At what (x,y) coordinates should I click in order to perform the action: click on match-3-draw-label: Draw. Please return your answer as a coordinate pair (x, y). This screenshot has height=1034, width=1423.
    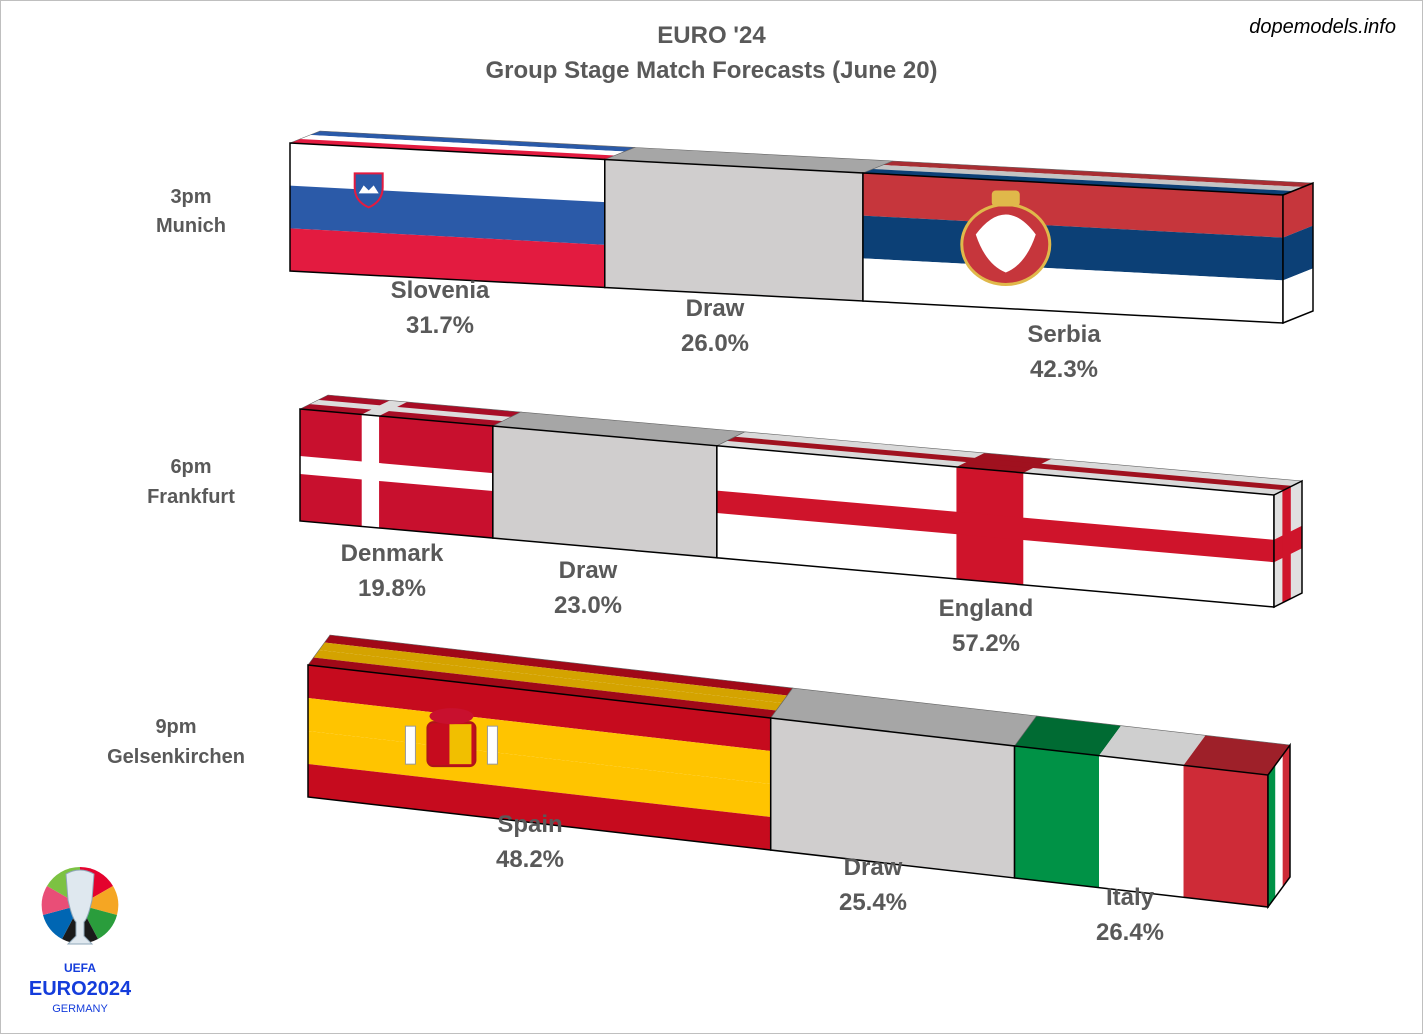
    Looking at the image, I should click on (873, 867).